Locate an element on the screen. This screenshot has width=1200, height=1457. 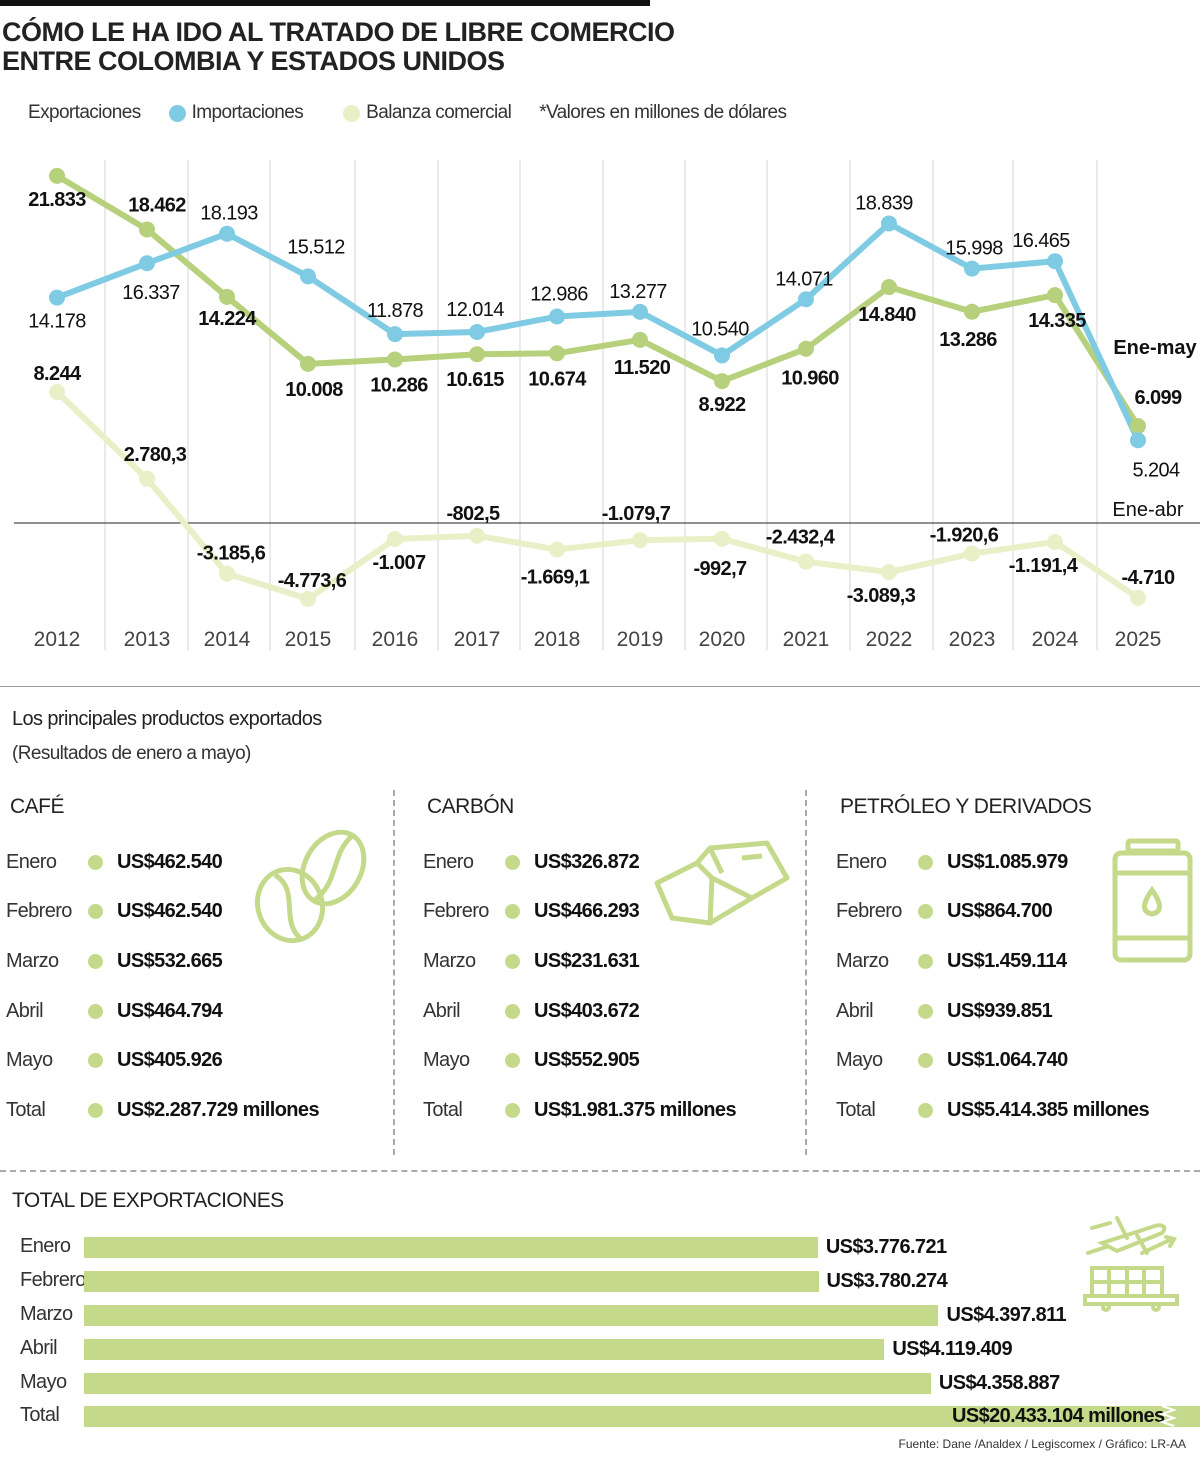
value: US$1.459.114 is located at coordinates (1007, 960).